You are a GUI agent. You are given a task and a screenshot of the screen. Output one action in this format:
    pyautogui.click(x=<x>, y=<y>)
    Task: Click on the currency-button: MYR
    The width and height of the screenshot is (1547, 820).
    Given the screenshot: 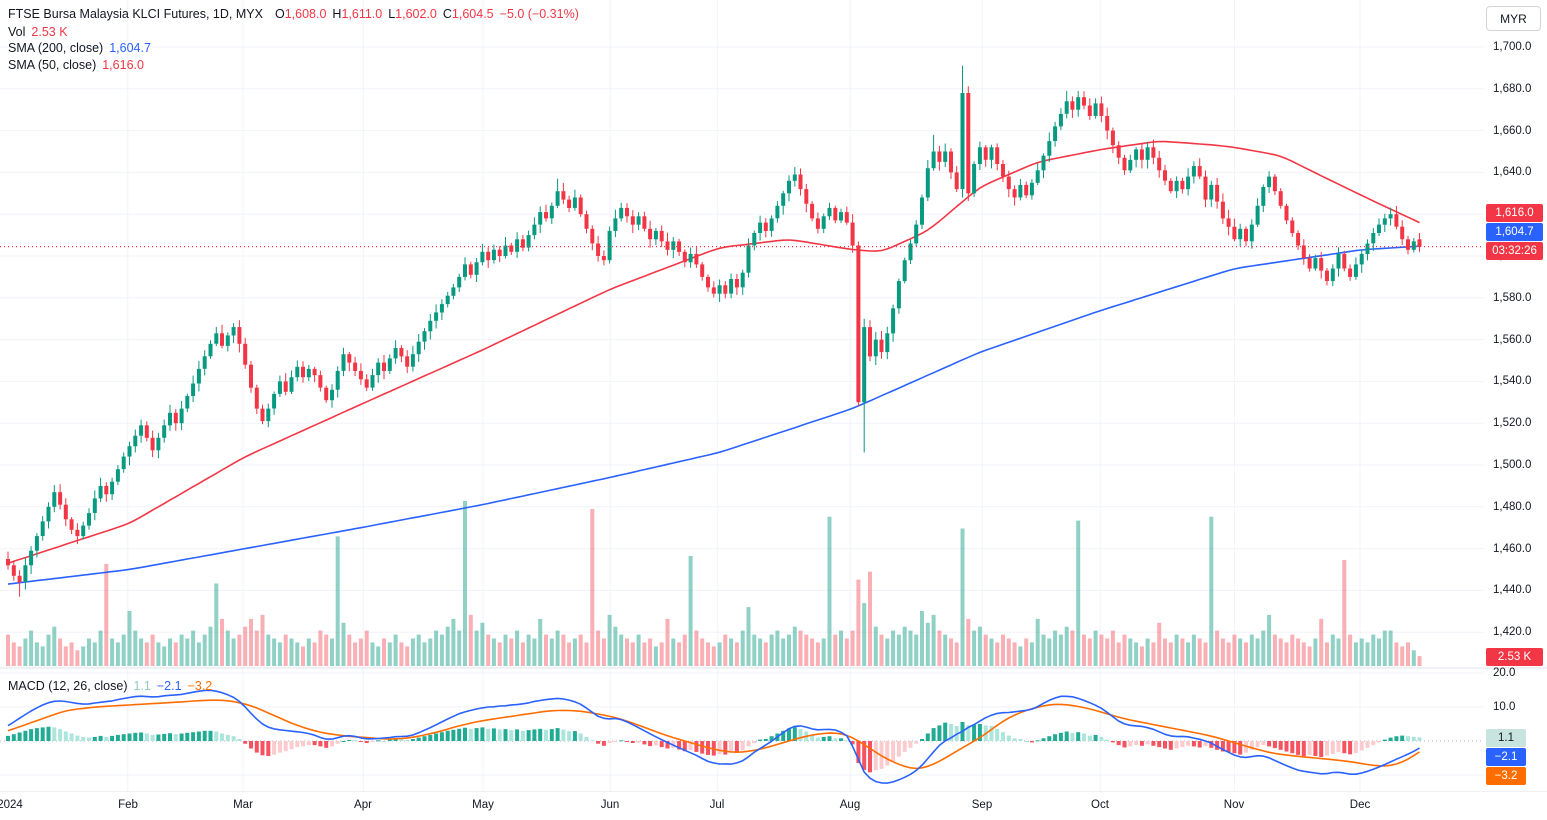 What is the action you would take?
    pyautogui.click(x=1513, y=18)
    